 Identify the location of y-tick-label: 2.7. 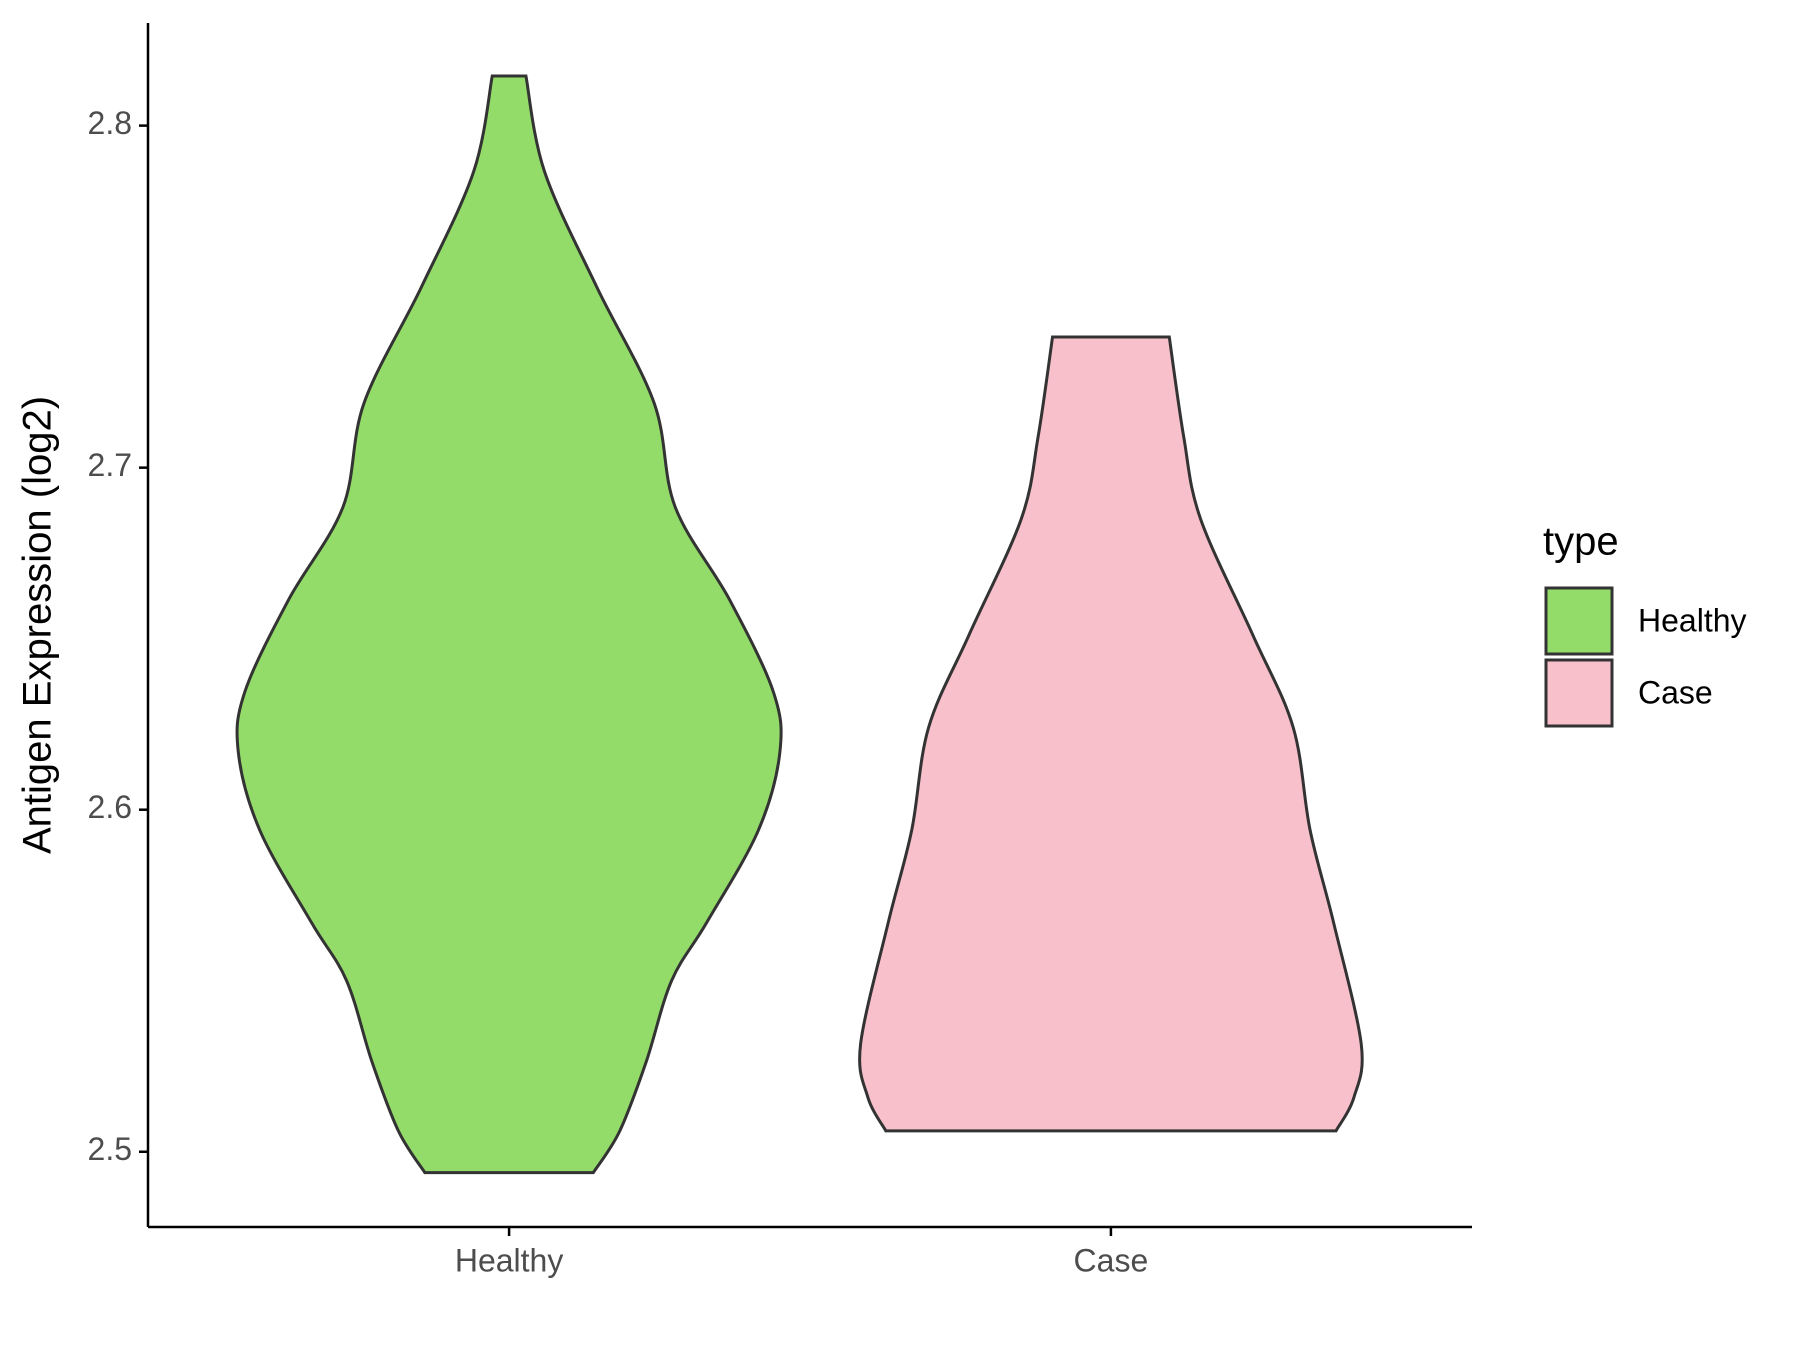
(110, 465).